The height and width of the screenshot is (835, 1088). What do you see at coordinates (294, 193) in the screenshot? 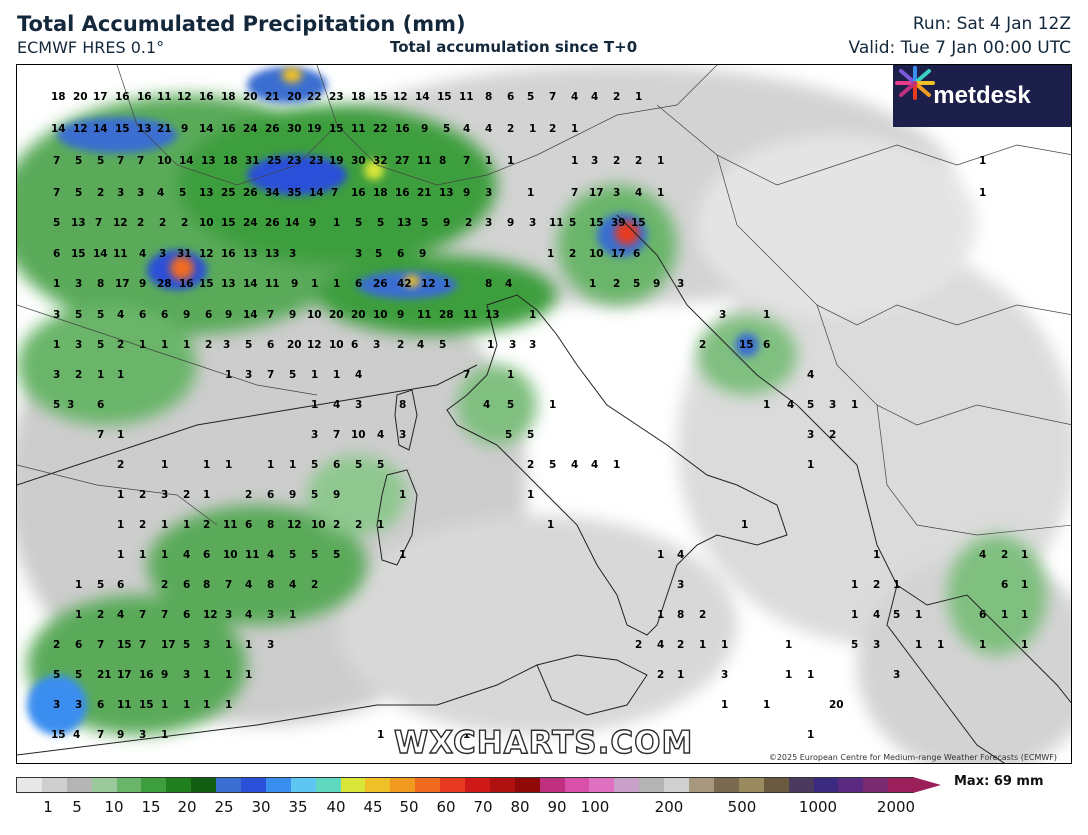
I see `station-value: 35` at bounding box center [294, 193].